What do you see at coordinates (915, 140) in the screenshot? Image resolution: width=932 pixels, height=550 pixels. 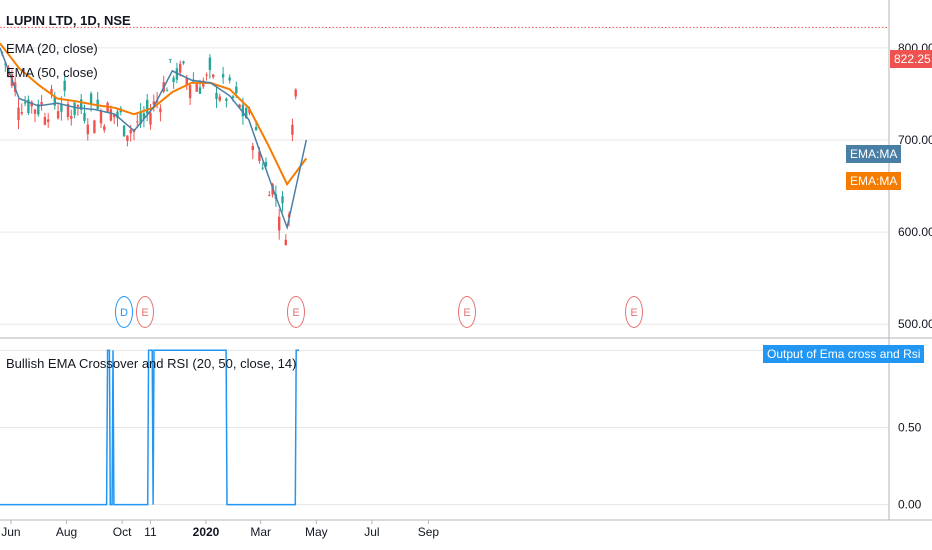 I see `y-tick-label: 700.00` at bounding box center [915, 140].